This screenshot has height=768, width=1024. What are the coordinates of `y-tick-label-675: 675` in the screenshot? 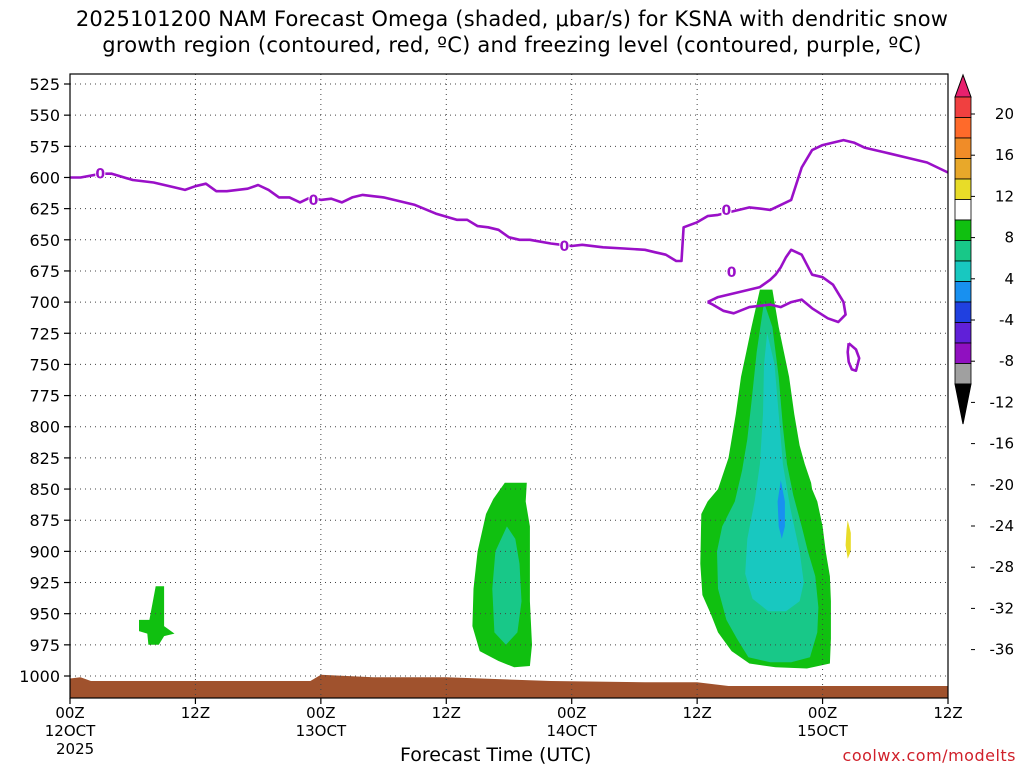 It's located at (44, 271).